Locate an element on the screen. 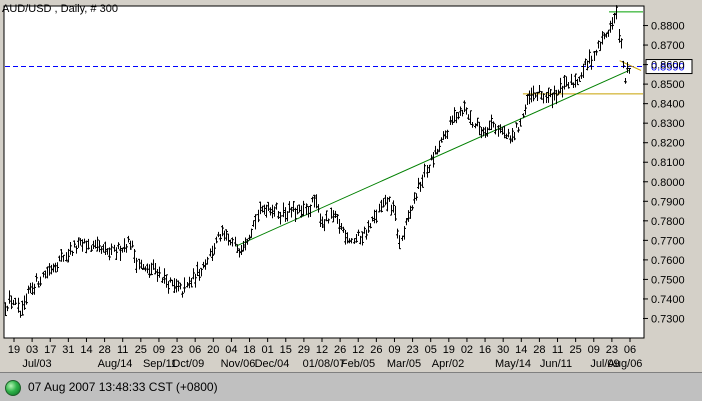  chart-title: AUD/USD , Daily, # 300 is located at coordinates (60, 9).